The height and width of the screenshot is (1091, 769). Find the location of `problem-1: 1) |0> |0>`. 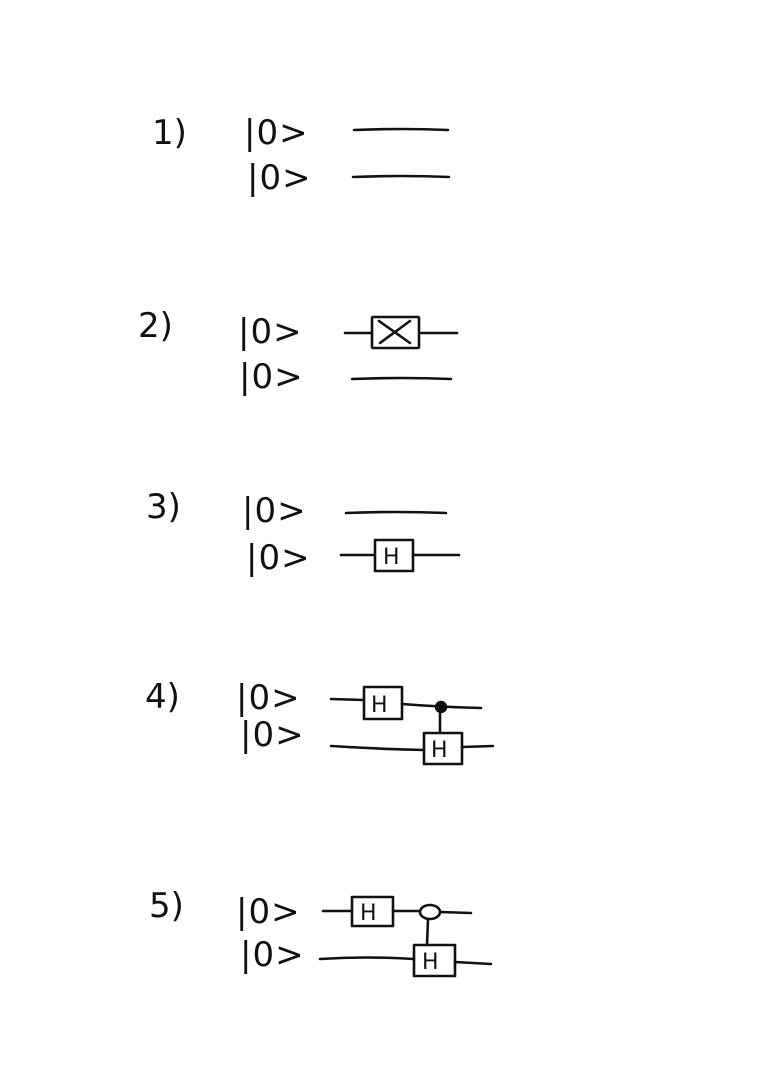

problem-1: 1) |0> |0> is located at coordinates (301, 155).